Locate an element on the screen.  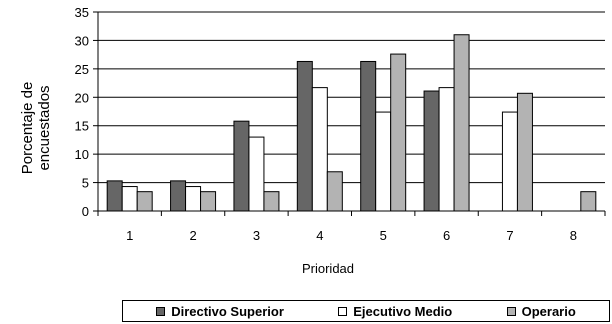
legend-label: Directivo Superior is located at coordinates (227, 311).